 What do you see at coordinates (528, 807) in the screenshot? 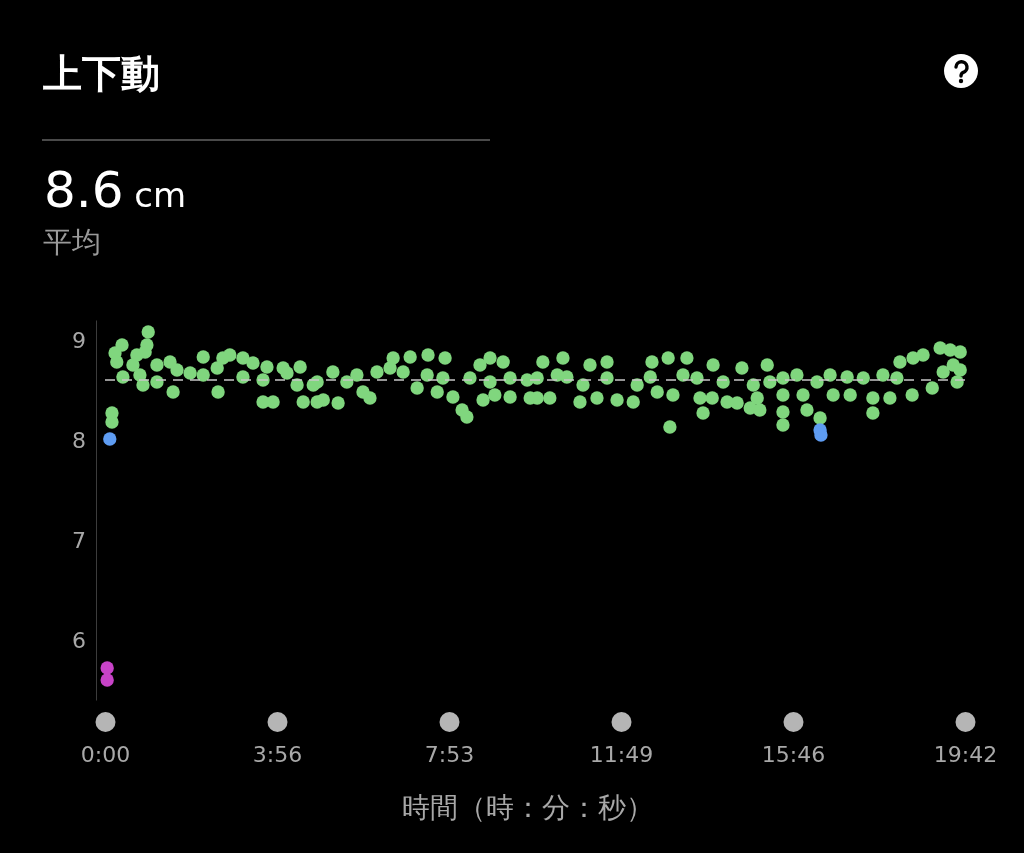
I see `x-axis-title: 時間（時：分：秒）` at bounding box center [528, 807].